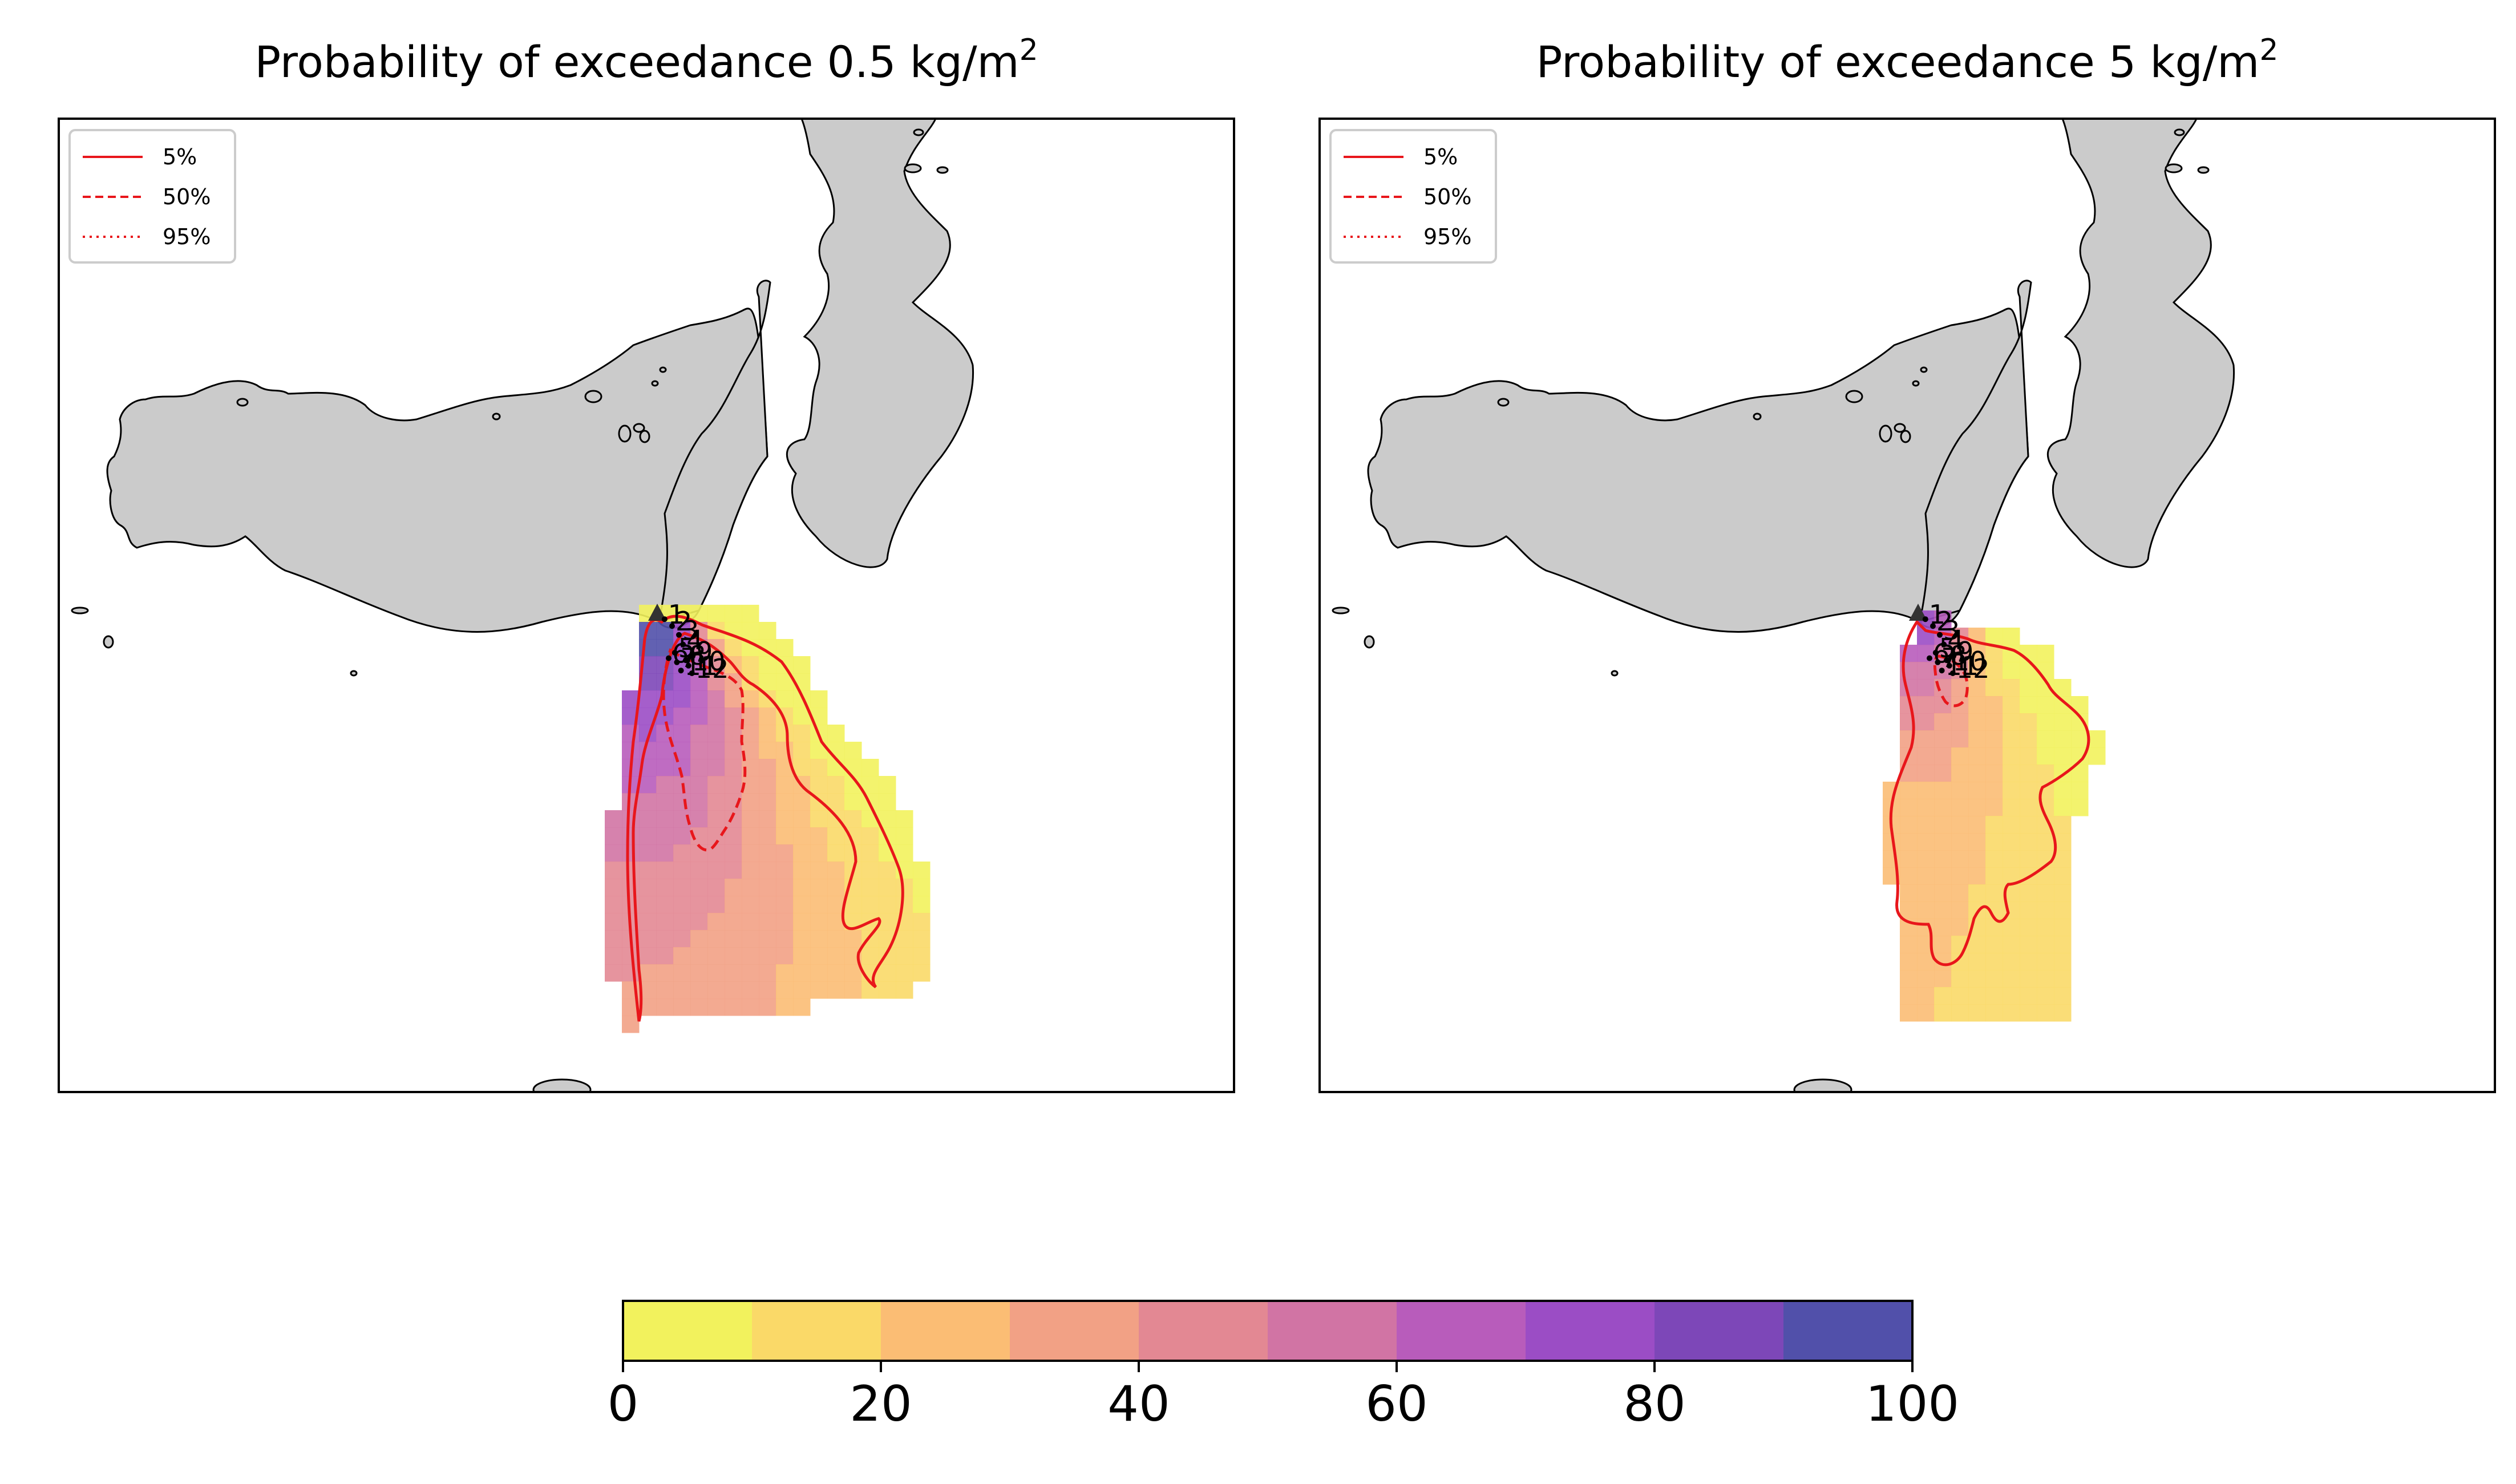 Image resolution: width=2516 pixels, height=1484 pixels. I want to click on colorbar-tick-label: 0, so click(623, 1404).